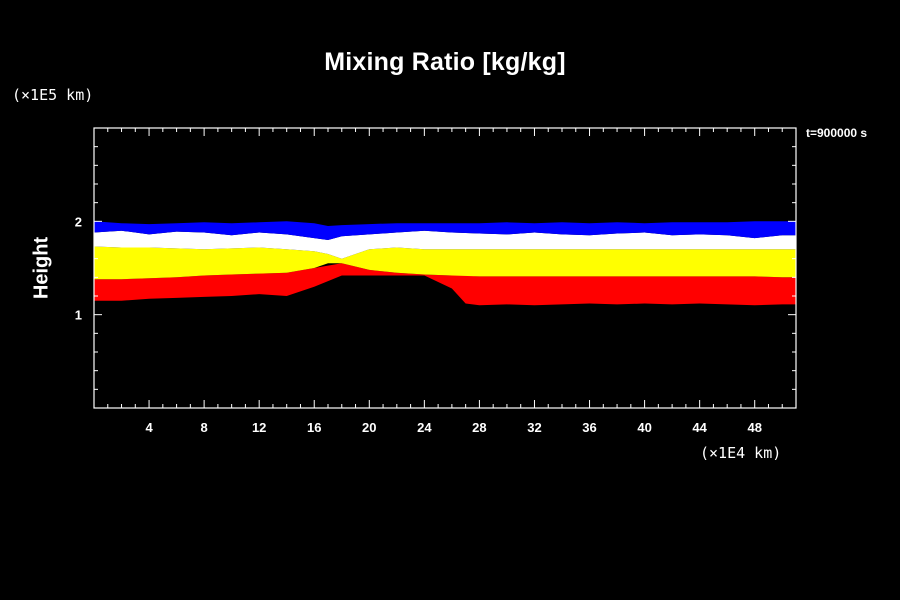  I want to click on x-tick-label: 48, so click(754, 427).